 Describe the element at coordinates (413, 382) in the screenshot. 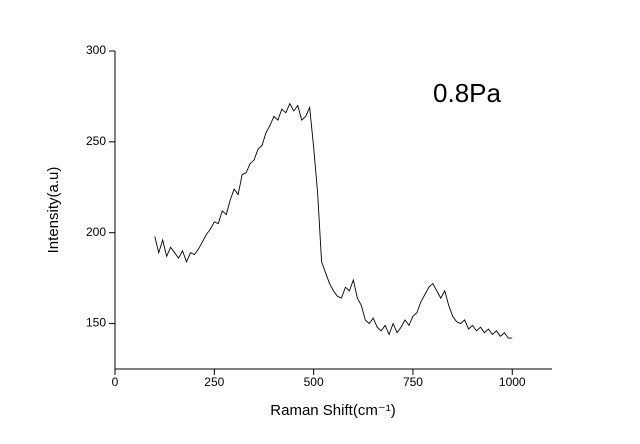

I see `x-tick-label: 750` at that location.